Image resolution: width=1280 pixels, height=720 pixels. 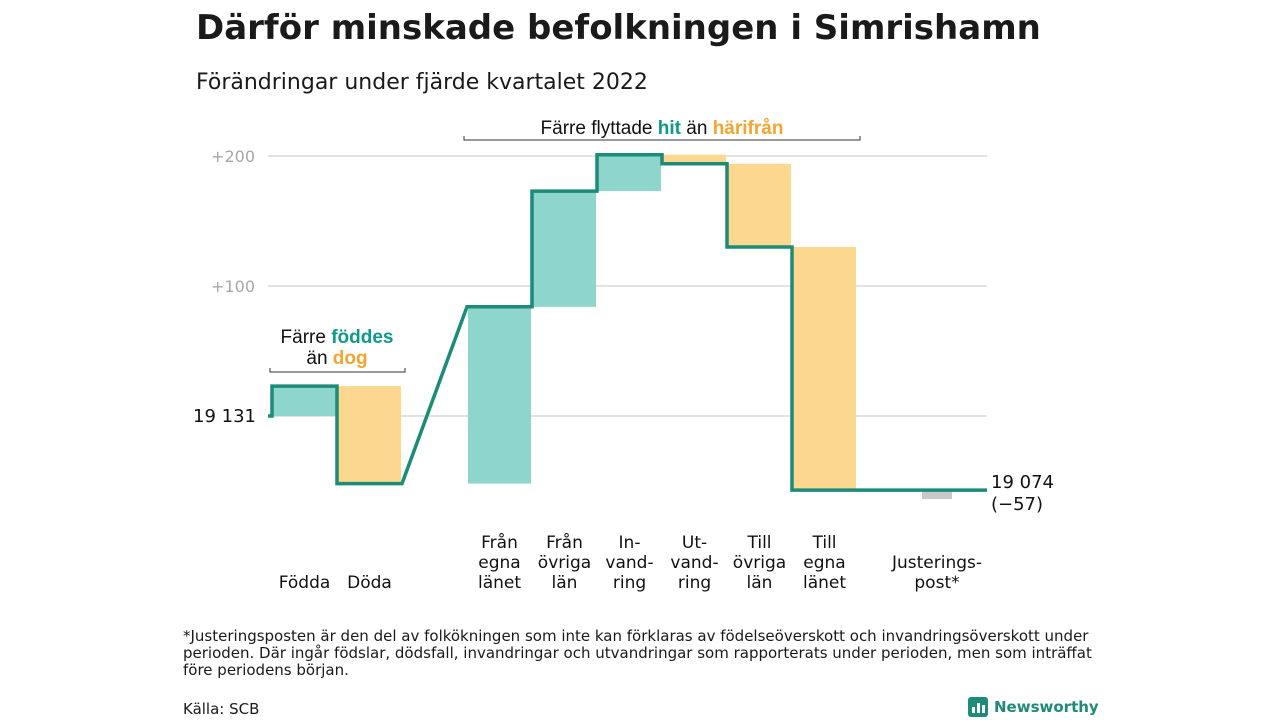 What do you see at coordinates (337, 370) in the screenshot?
I see `annotation-births-bracket` at bounding box center [337, 370].